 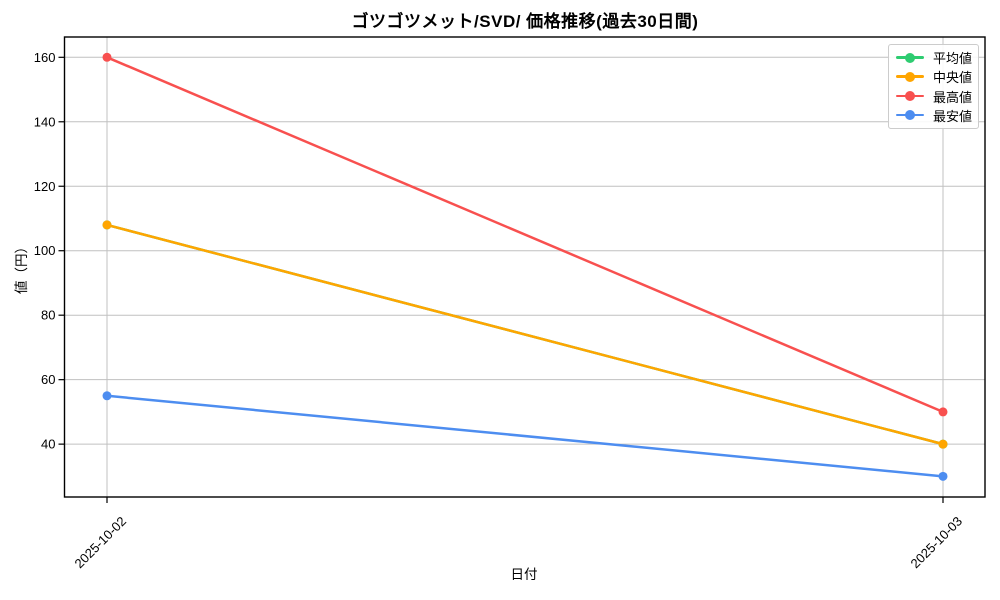 I want to click on legend-item-median: 中央値, so click(x=937, y=76).